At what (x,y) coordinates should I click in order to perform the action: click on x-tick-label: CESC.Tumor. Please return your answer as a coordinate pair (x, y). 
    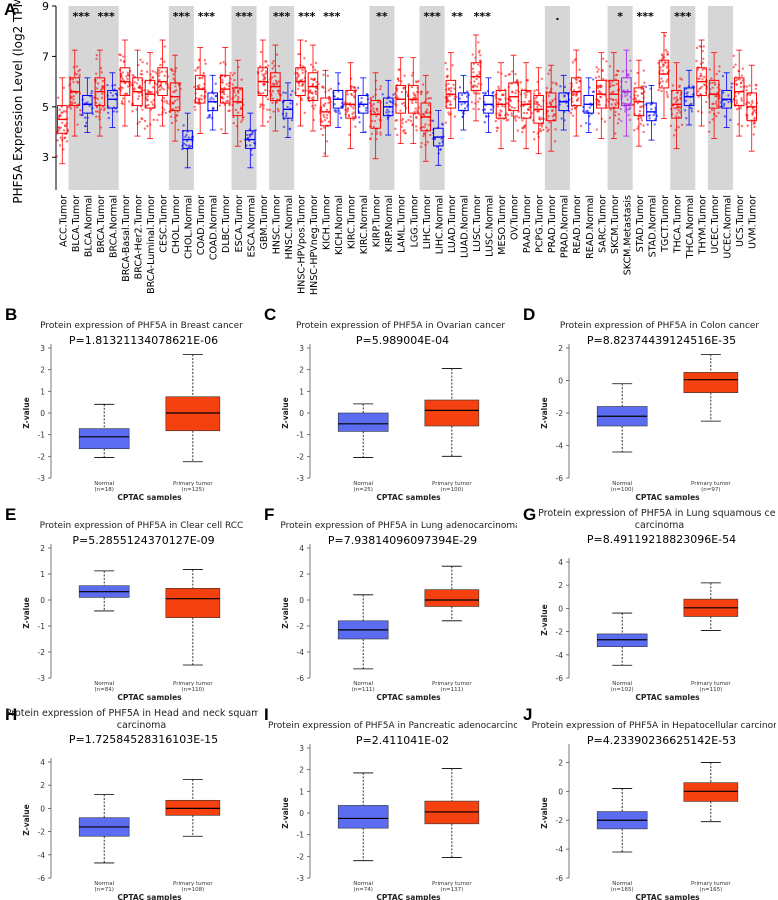
    Looking at the image, I should click on (164, 224).